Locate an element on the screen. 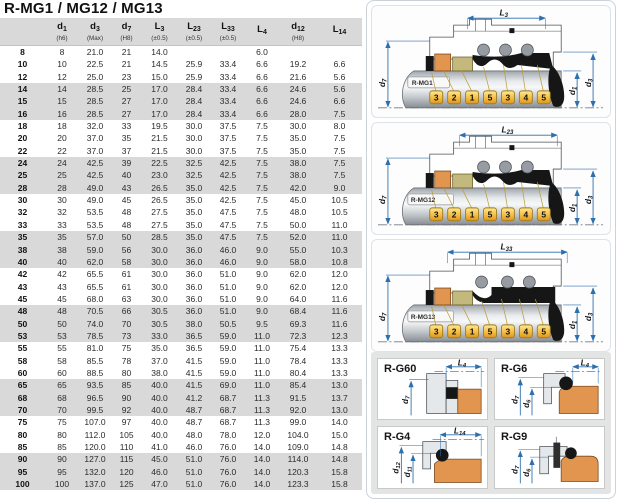 The height and width of the screenshot is (500, 617). fluid-drop is located at coordinates (556, 202).